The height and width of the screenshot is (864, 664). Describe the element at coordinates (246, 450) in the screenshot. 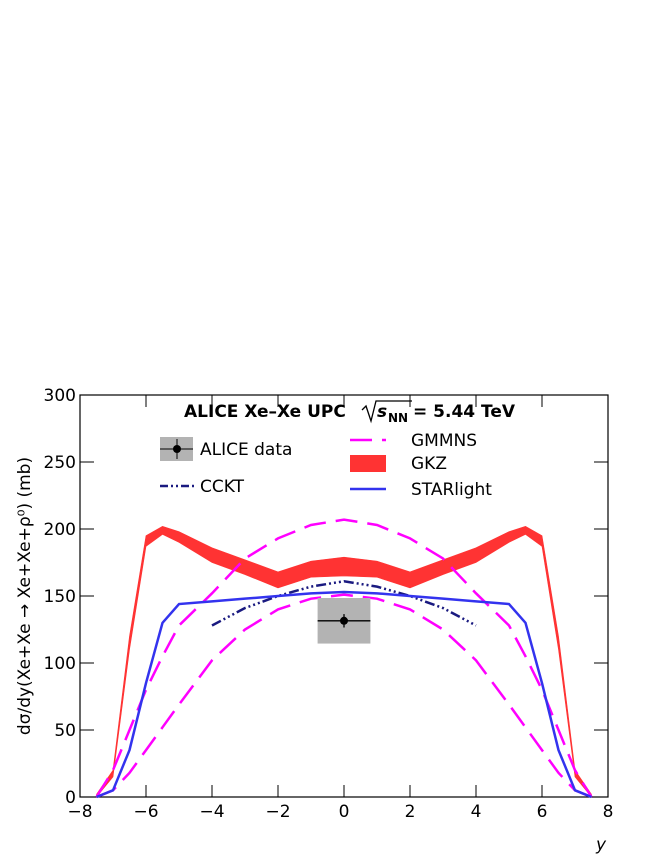

I see `legend-label: ALICE data` at that location.